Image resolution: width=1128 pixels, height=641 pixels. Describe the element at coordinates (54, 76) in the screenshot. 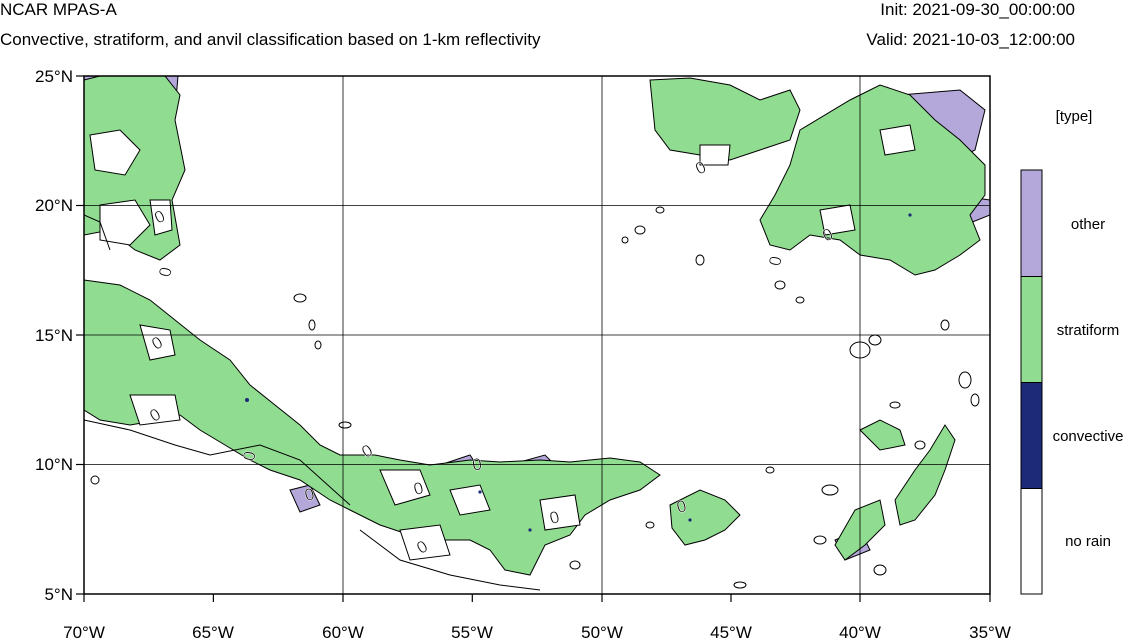

I see `lat-tick-label: 25°N` at that location.